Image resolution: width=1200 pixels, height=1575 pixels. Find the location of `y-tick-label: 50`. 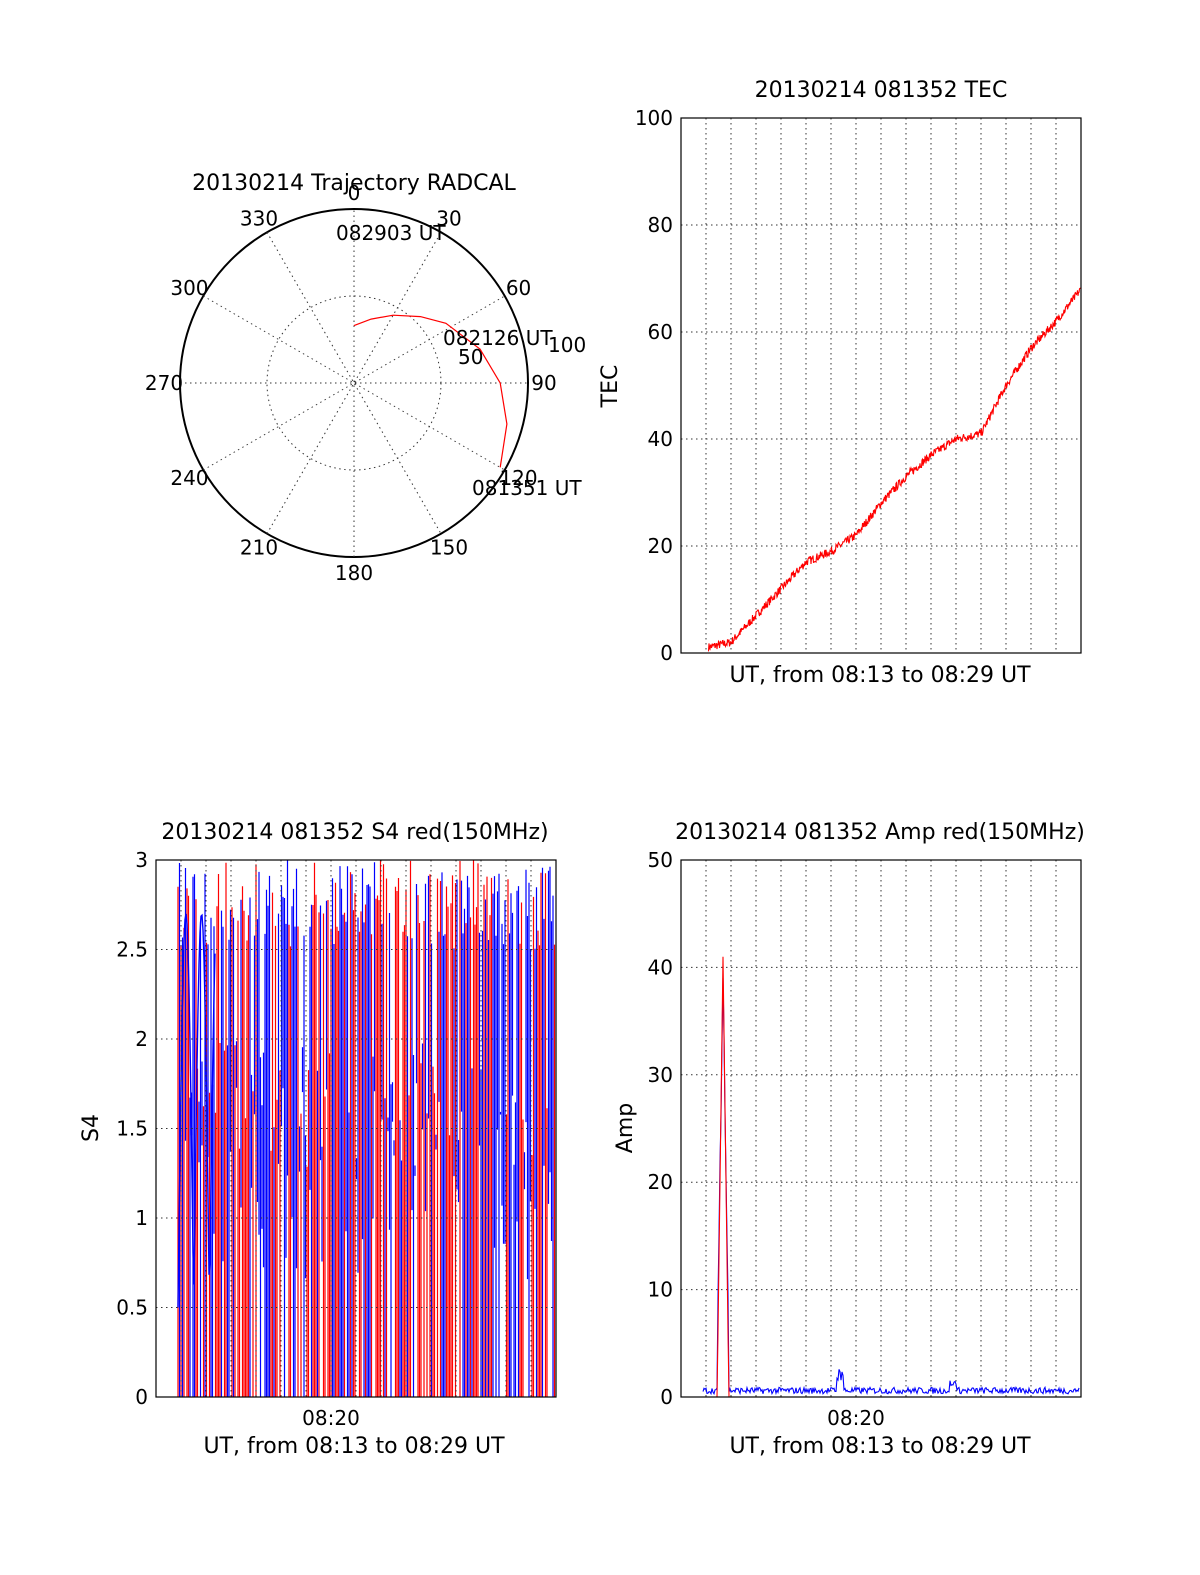

y-tick-label: 50 is located at coordinates (660, 860).